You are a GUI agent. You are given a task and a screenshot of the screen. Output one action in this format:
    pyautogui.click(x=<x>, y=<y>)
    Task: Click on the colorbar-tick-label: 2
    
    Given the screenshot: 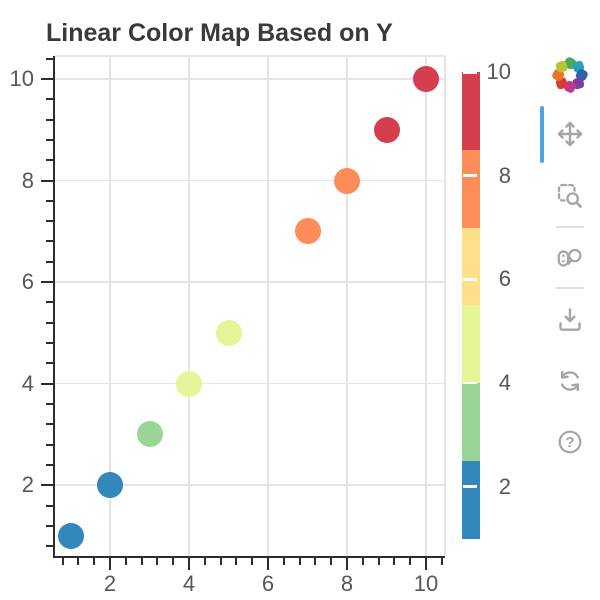 What is the action you would take?
    pyautogui.click(x=504, y=486)
    